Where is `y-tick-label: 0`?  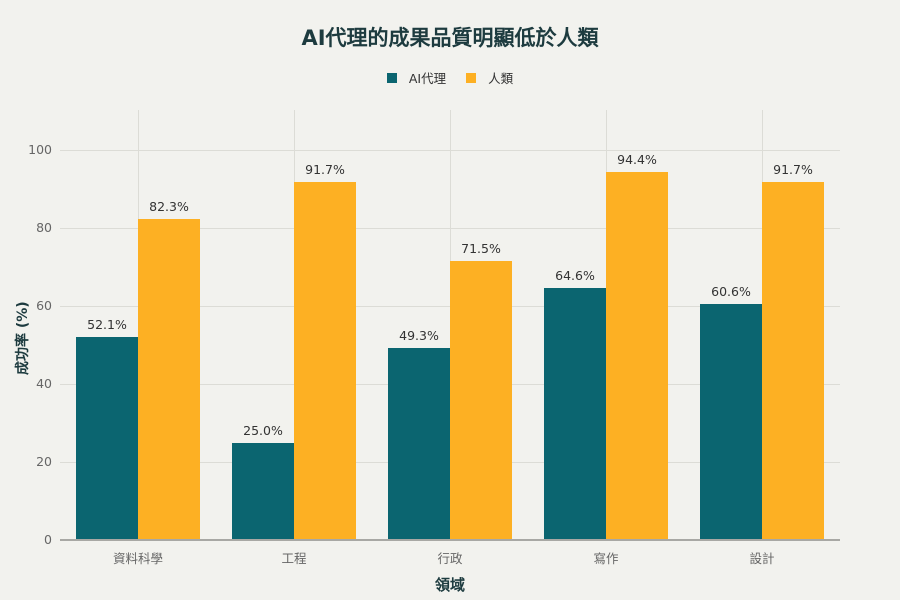 y-tick-label: 0 is located at coordinates (48, 539).